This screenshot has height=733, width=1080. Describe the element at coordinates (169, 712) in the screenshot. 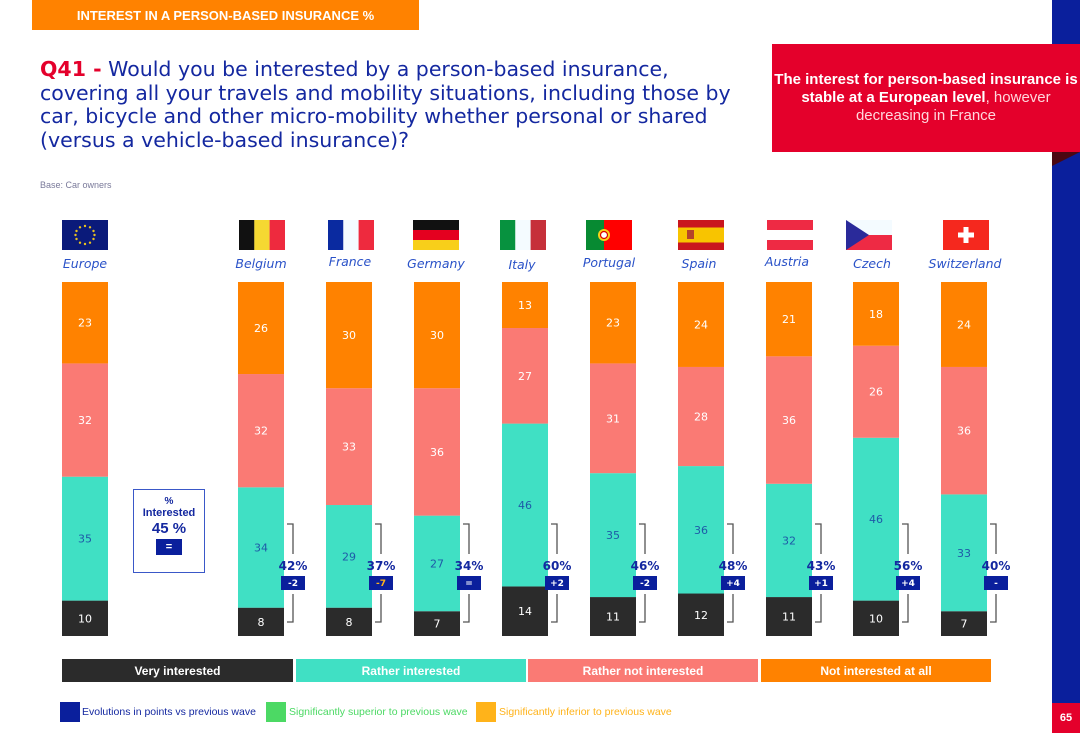

I see `evolution-key-label: Evolutions in points vs previous wave` at that location.